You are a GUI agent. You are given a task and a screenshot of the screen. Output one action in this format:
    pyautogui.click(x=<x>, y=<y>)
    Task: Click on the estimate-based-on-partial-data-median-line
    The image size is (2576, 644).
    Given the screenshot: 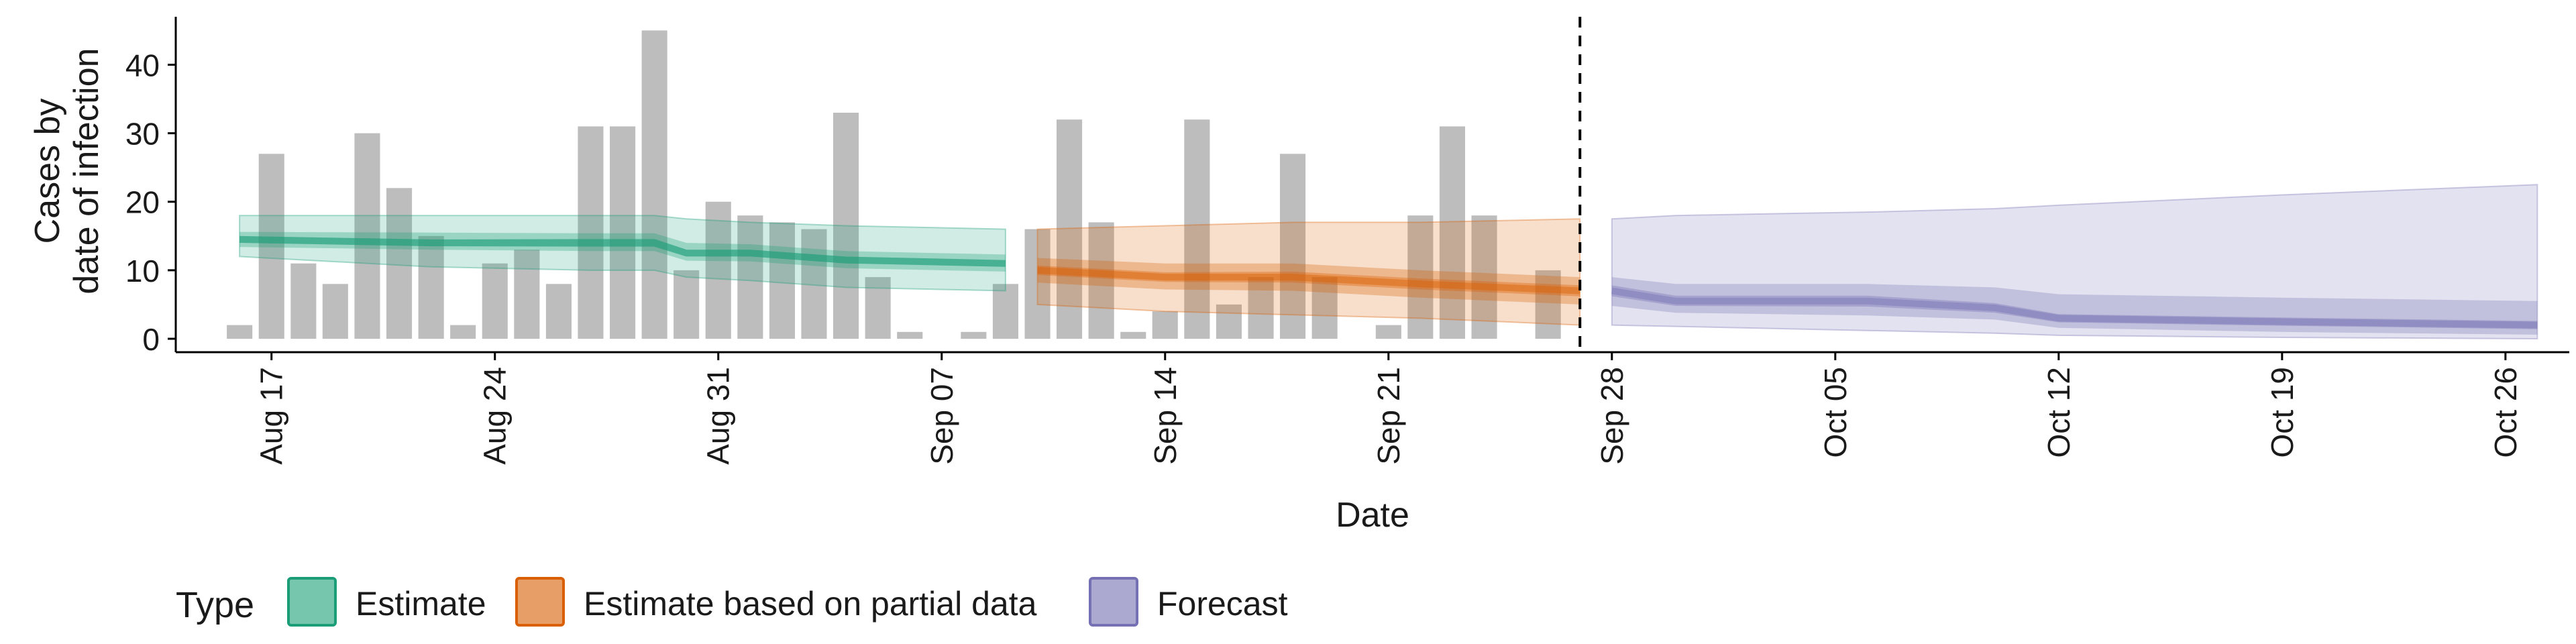 What is the action you would take?
    pyautogui.click(x=1308, y=280)
    